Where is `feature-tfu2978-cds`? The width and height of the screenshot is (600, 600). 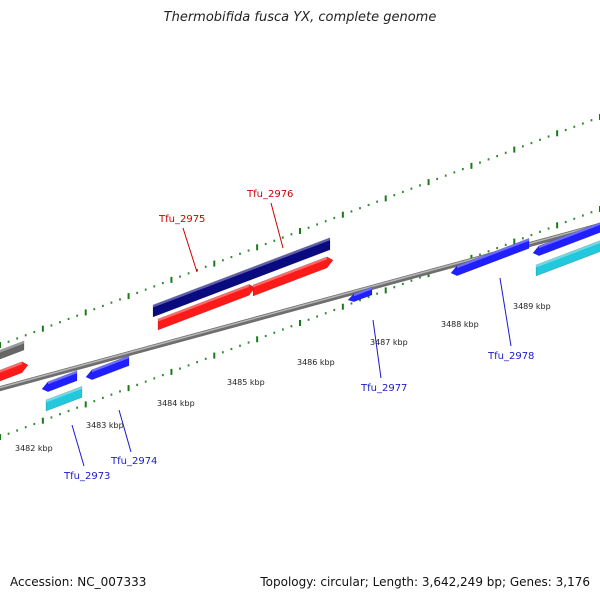
feature-tfu2978-cds is located at coordinates (490, 257).